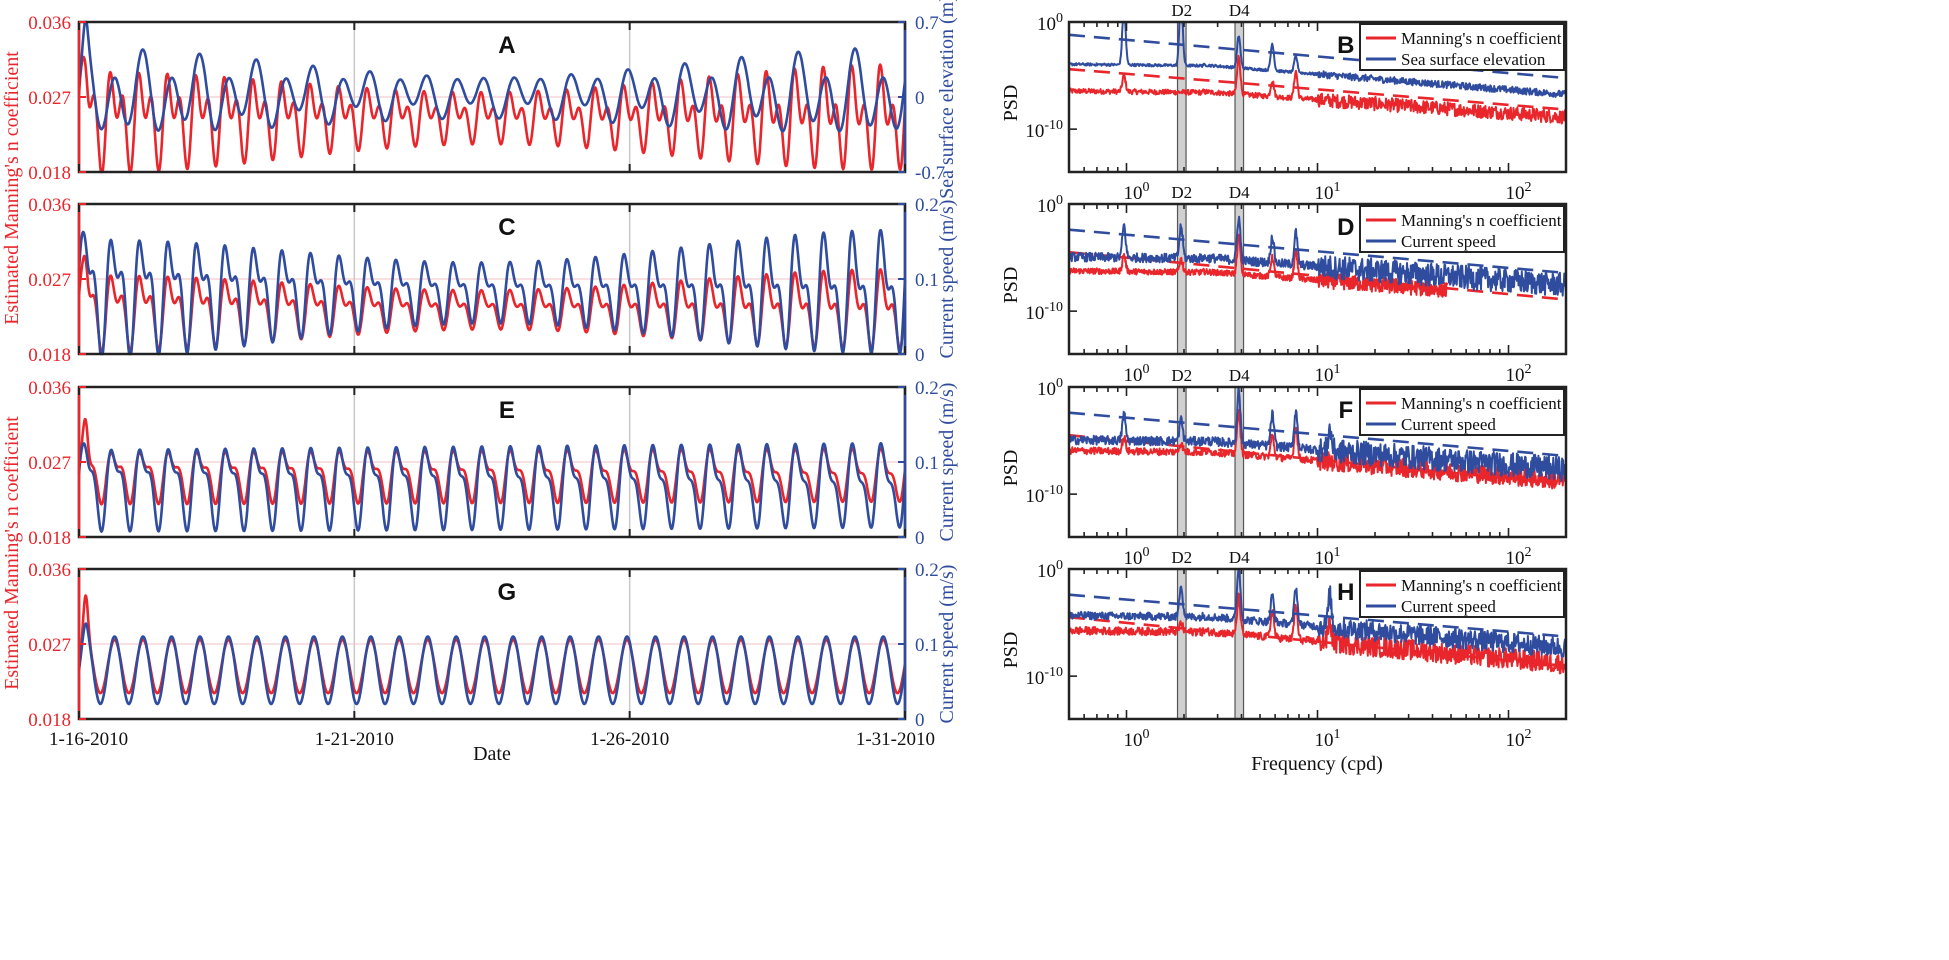 This screenshot has height=960, width=1949. What do you see at coordinates (507, 410) in the screenshot?
I see `panel-letter: E` at bounding box center [507, 410].